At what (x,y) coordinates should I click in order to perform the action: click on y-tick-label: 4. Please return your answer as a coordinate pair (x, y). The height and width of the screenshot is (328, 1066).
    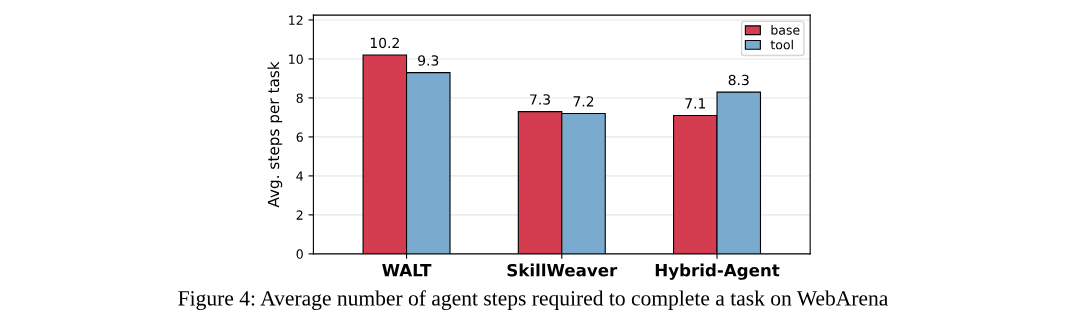
    Looking at the image, I should click on (299, 176).